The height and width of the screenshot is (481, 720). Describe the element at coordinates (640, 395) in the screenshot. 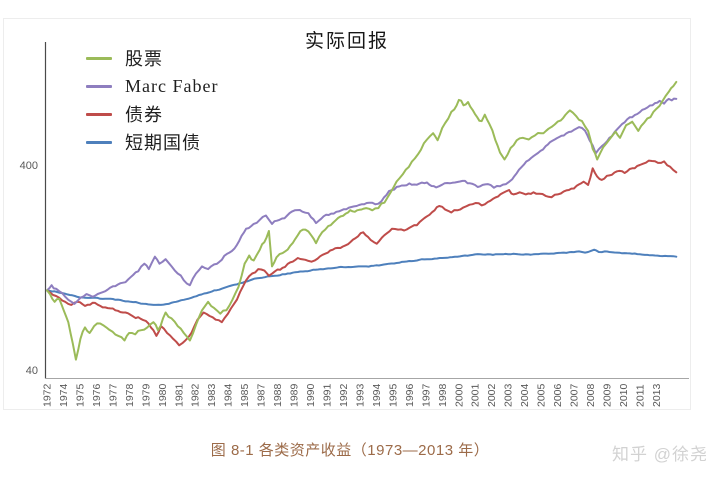

I see `x-tick-label: 2011` at that location.